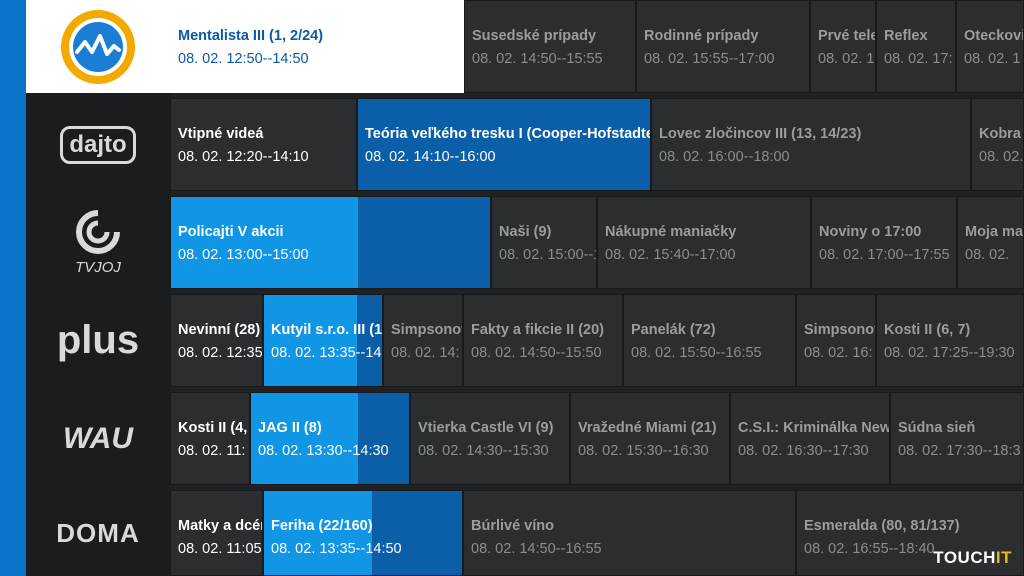 Image resolution: width=1024 pixels, height=576 pixels. I want to click on plus-logo-text: plus, so click(98, 340).